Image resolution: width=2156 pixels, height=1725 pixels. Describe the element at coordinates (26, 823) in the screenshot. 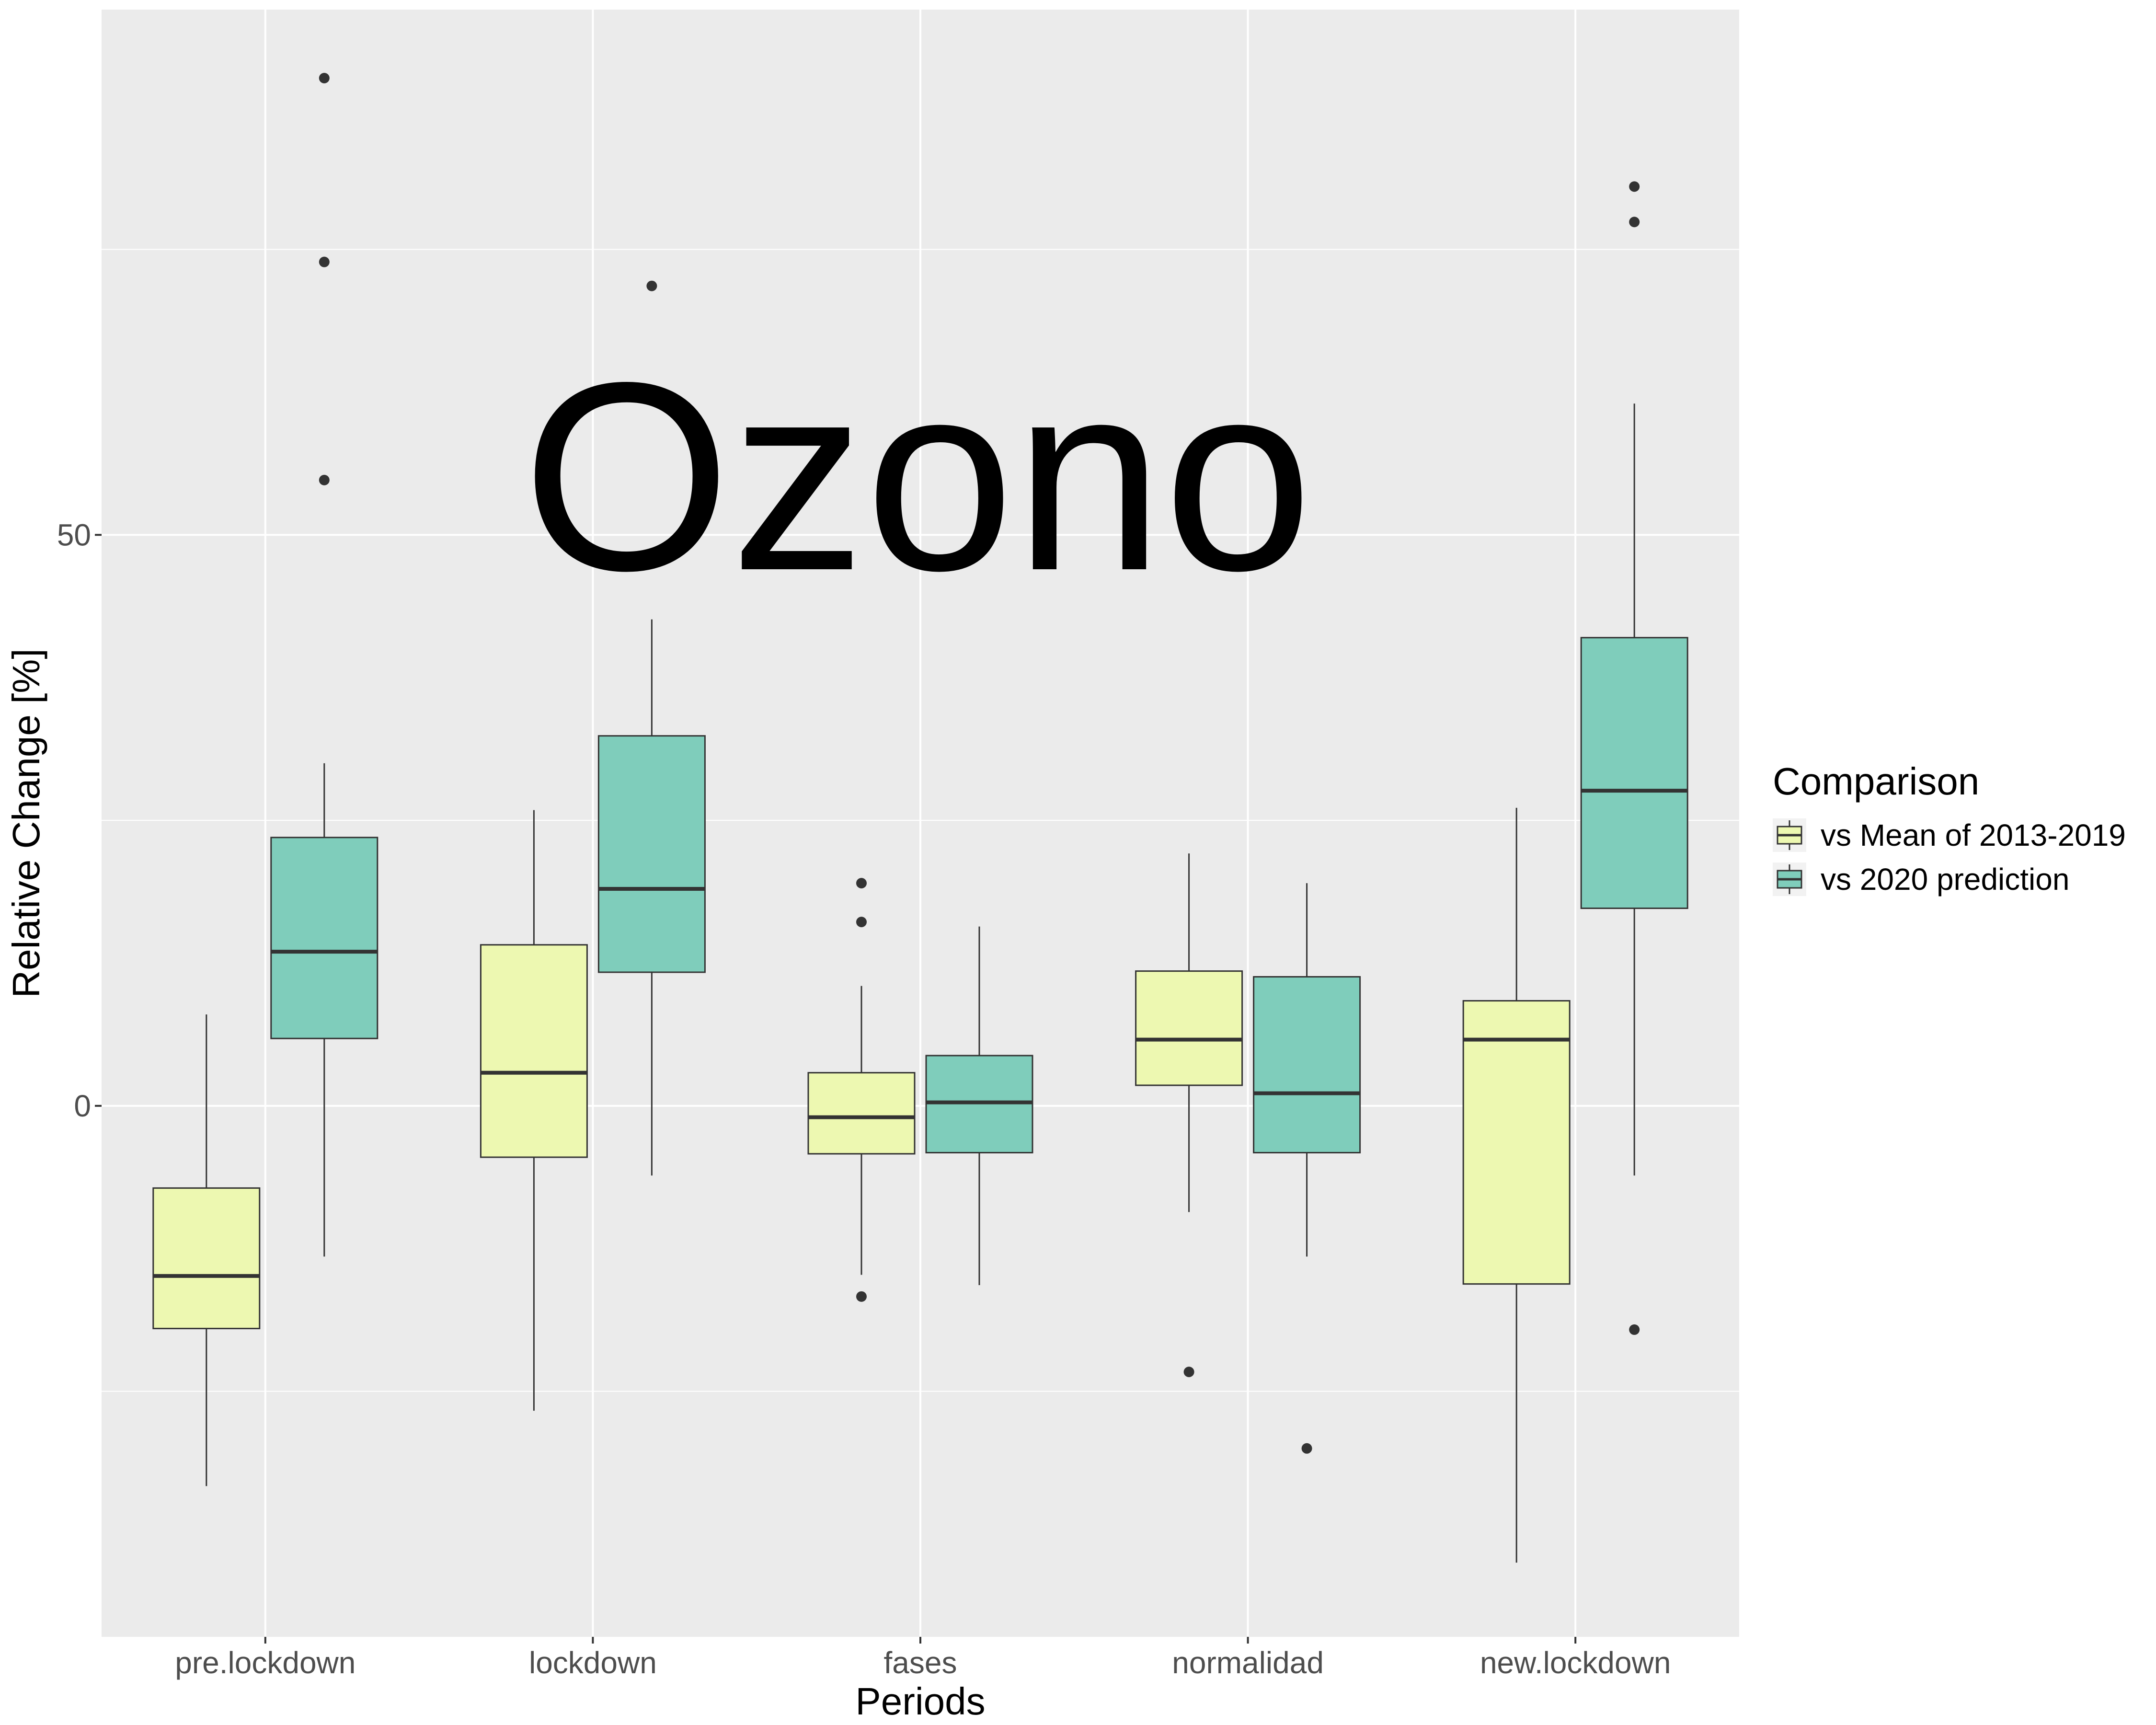

I see `y-axis-title: Relative Change [%]` at that location.